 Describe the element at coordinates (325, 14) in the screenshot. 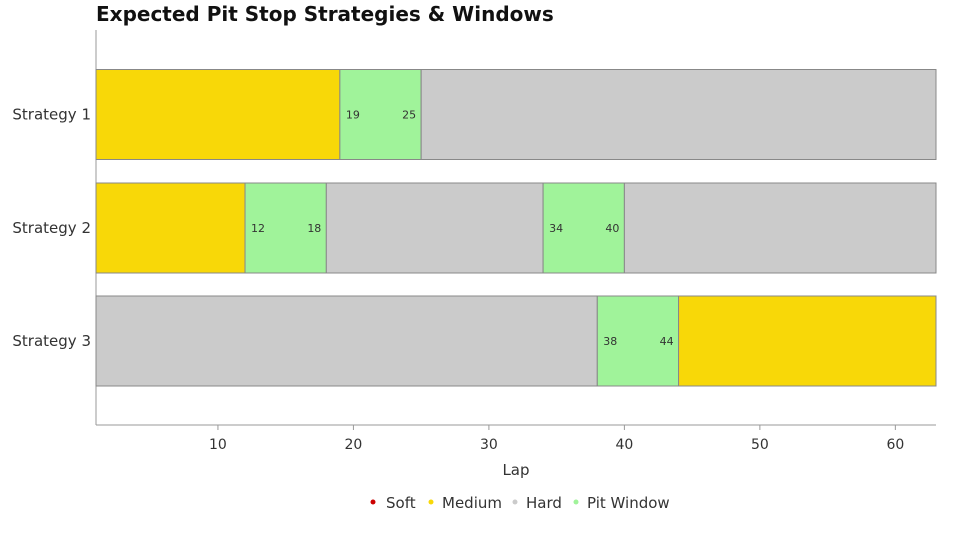

I see `chart-title: Expected Pit Stop Strategies & Windows` at that location.